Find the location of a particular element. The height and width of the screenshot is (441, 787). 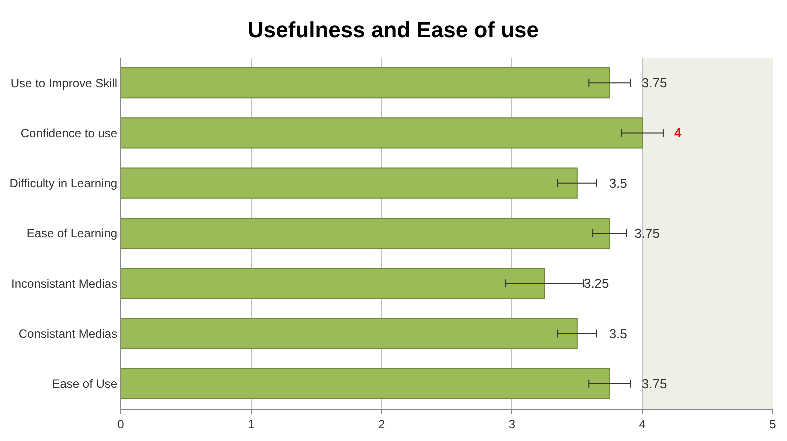

x-tick-label: 4 is located at coordinates (642, 424).